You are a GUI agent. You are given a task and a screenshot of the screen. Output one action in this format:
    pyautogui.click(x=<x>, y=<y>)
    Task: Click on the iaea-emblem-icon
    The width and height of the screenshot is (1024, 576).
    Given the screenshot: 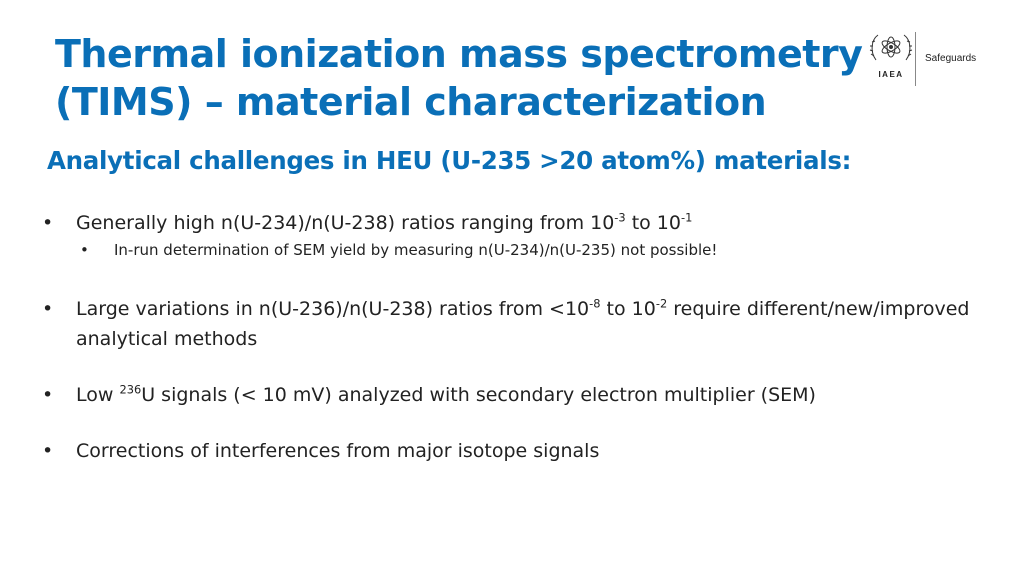 What is the action you would take?
    pyautogui.click(x=891, y=47)
    